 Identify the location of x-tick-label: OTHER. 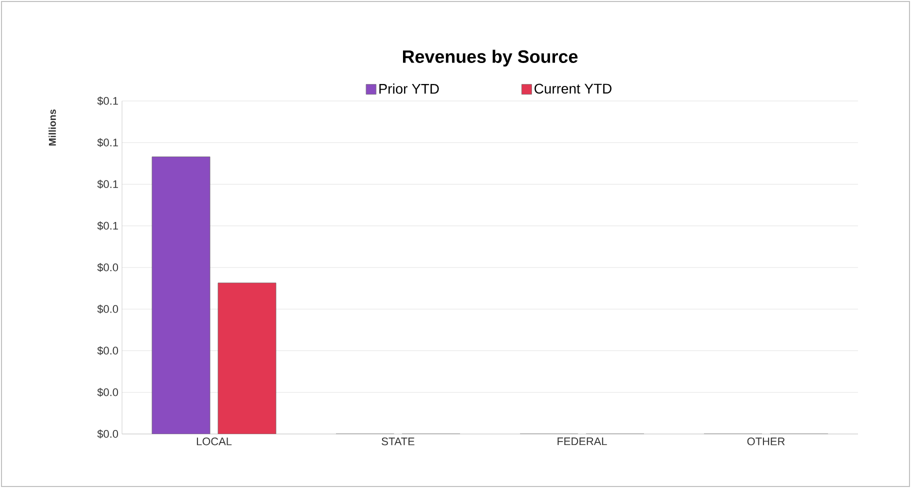
(766, 442).